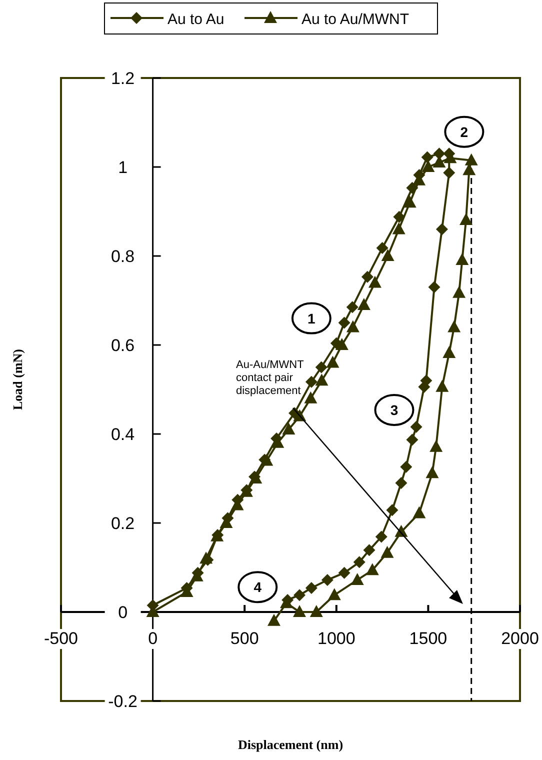 The width and height of the screenshot is (542, 760). I want to click on y-tick-label: 1, so click(123, 167).